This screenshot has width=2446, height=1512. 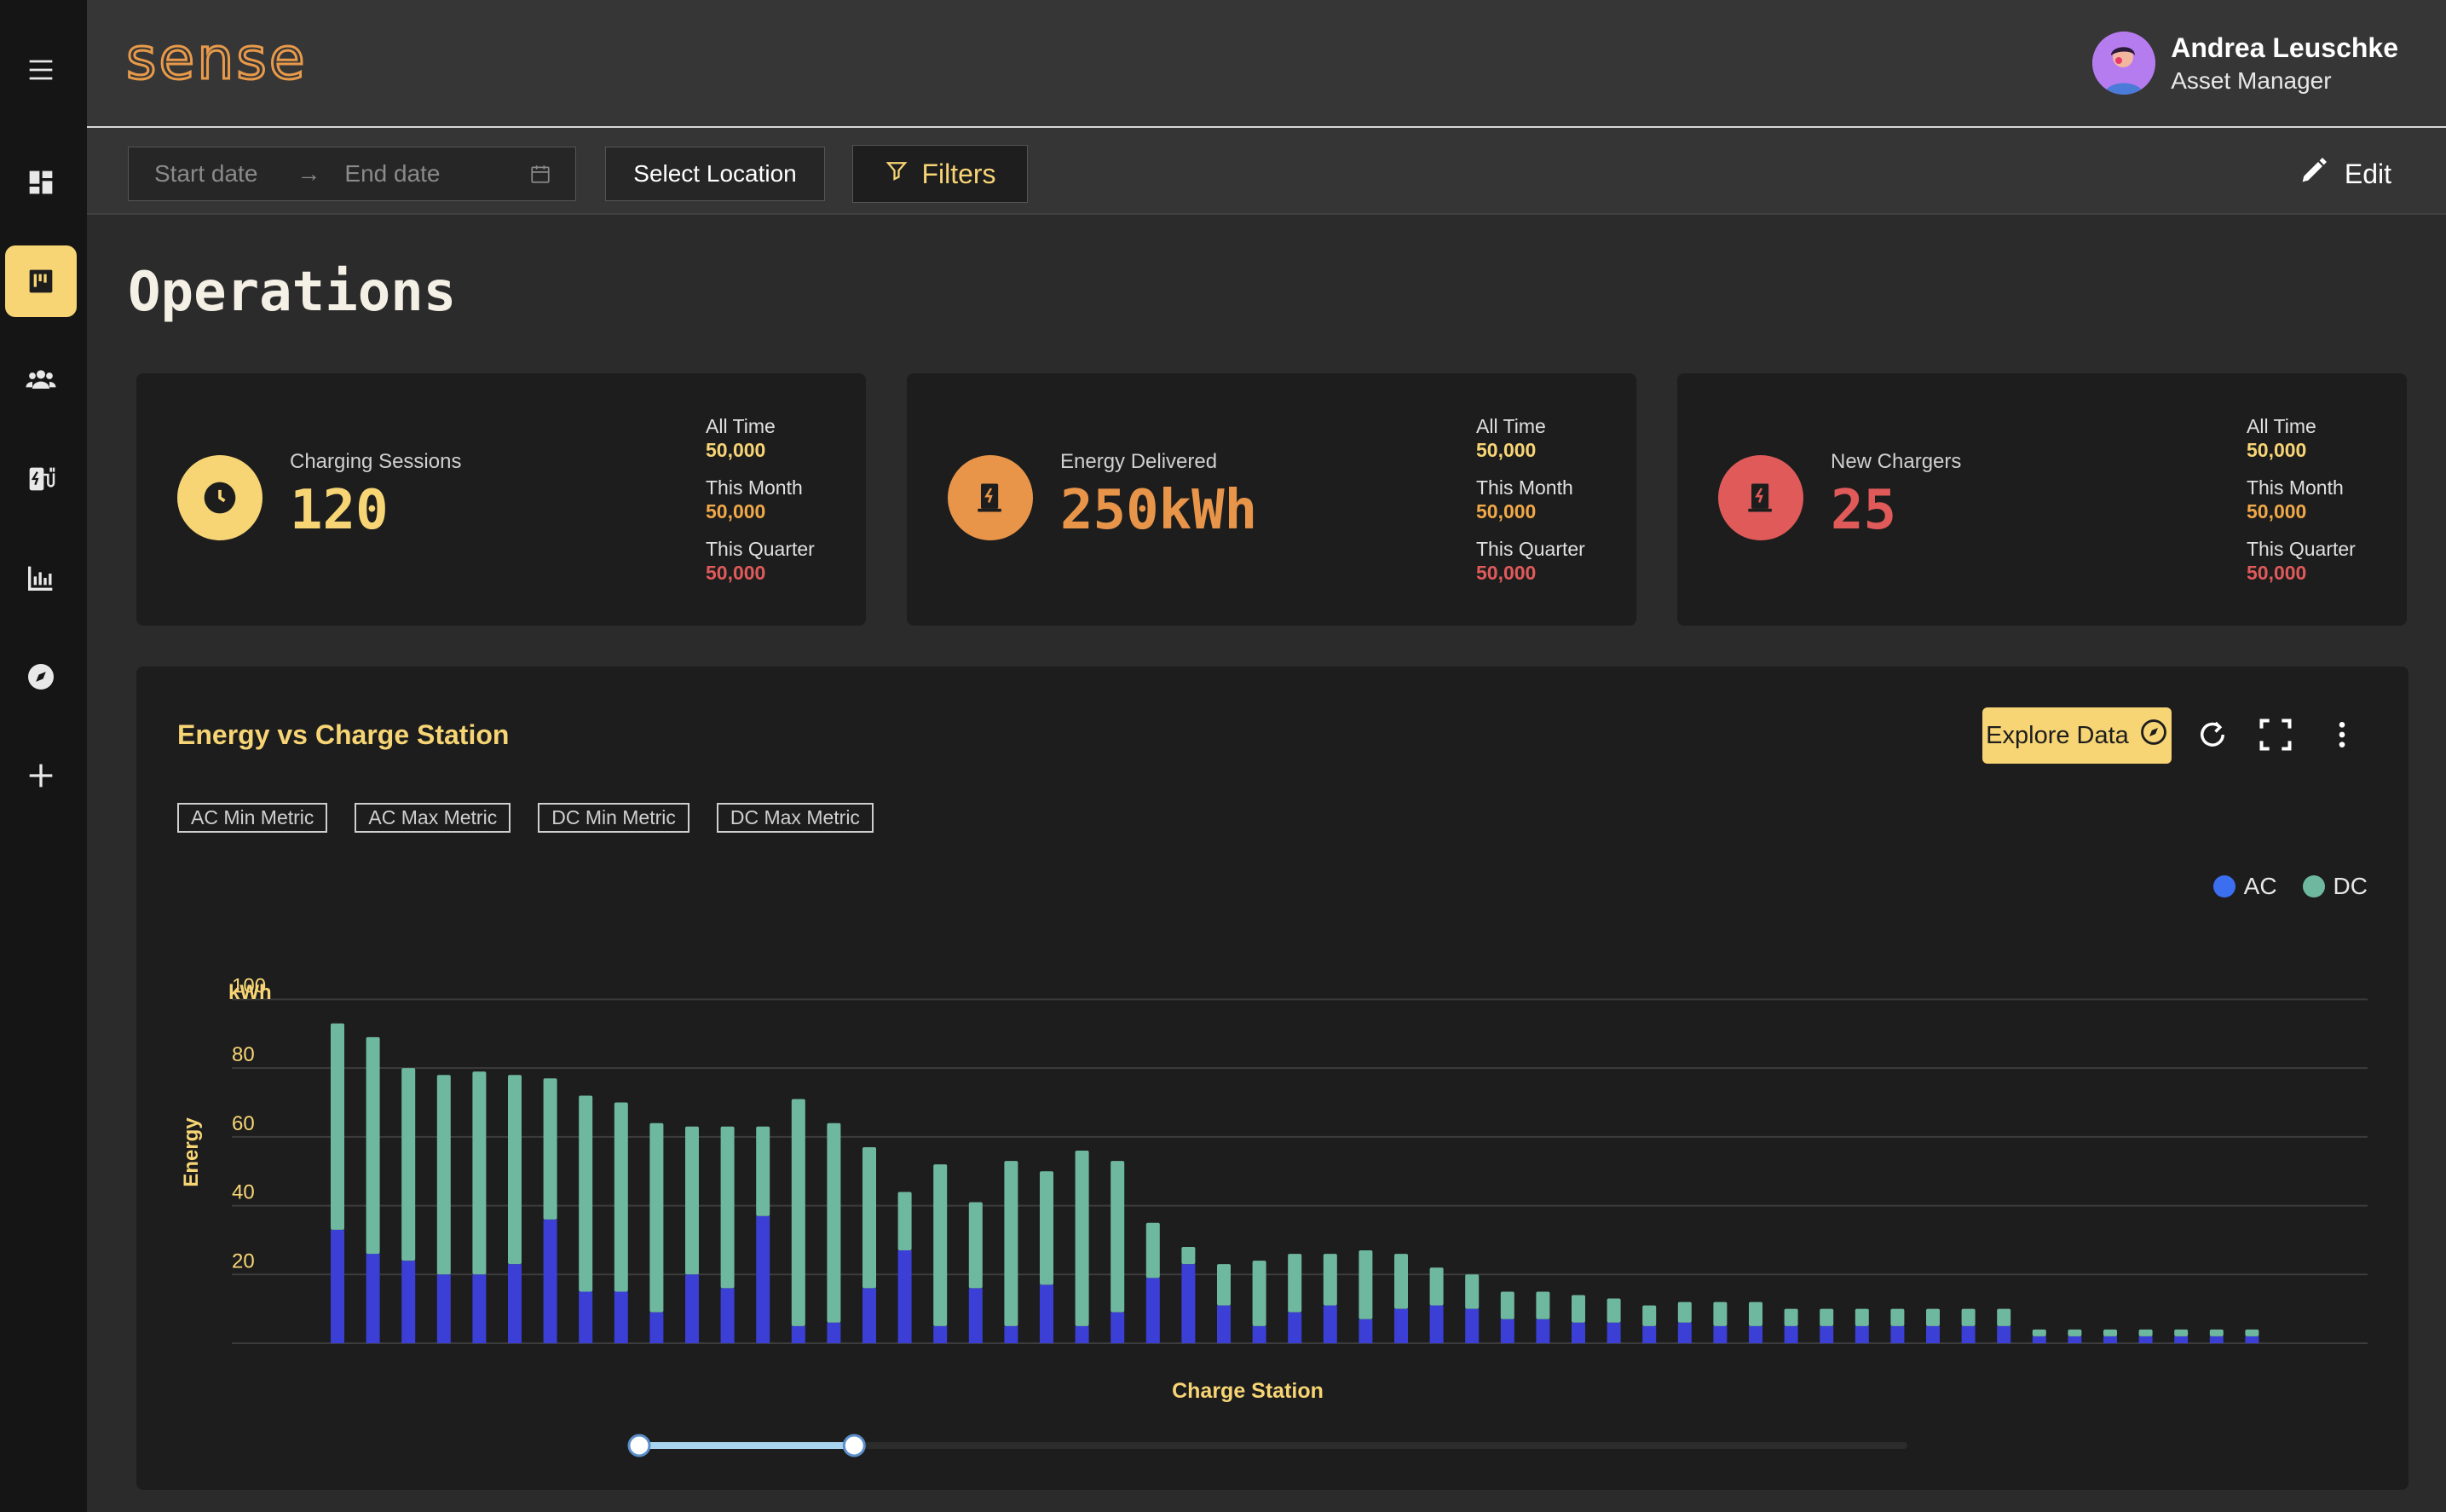 I want to click on legend-item-dc: DC, so click(x=2335, y=886).